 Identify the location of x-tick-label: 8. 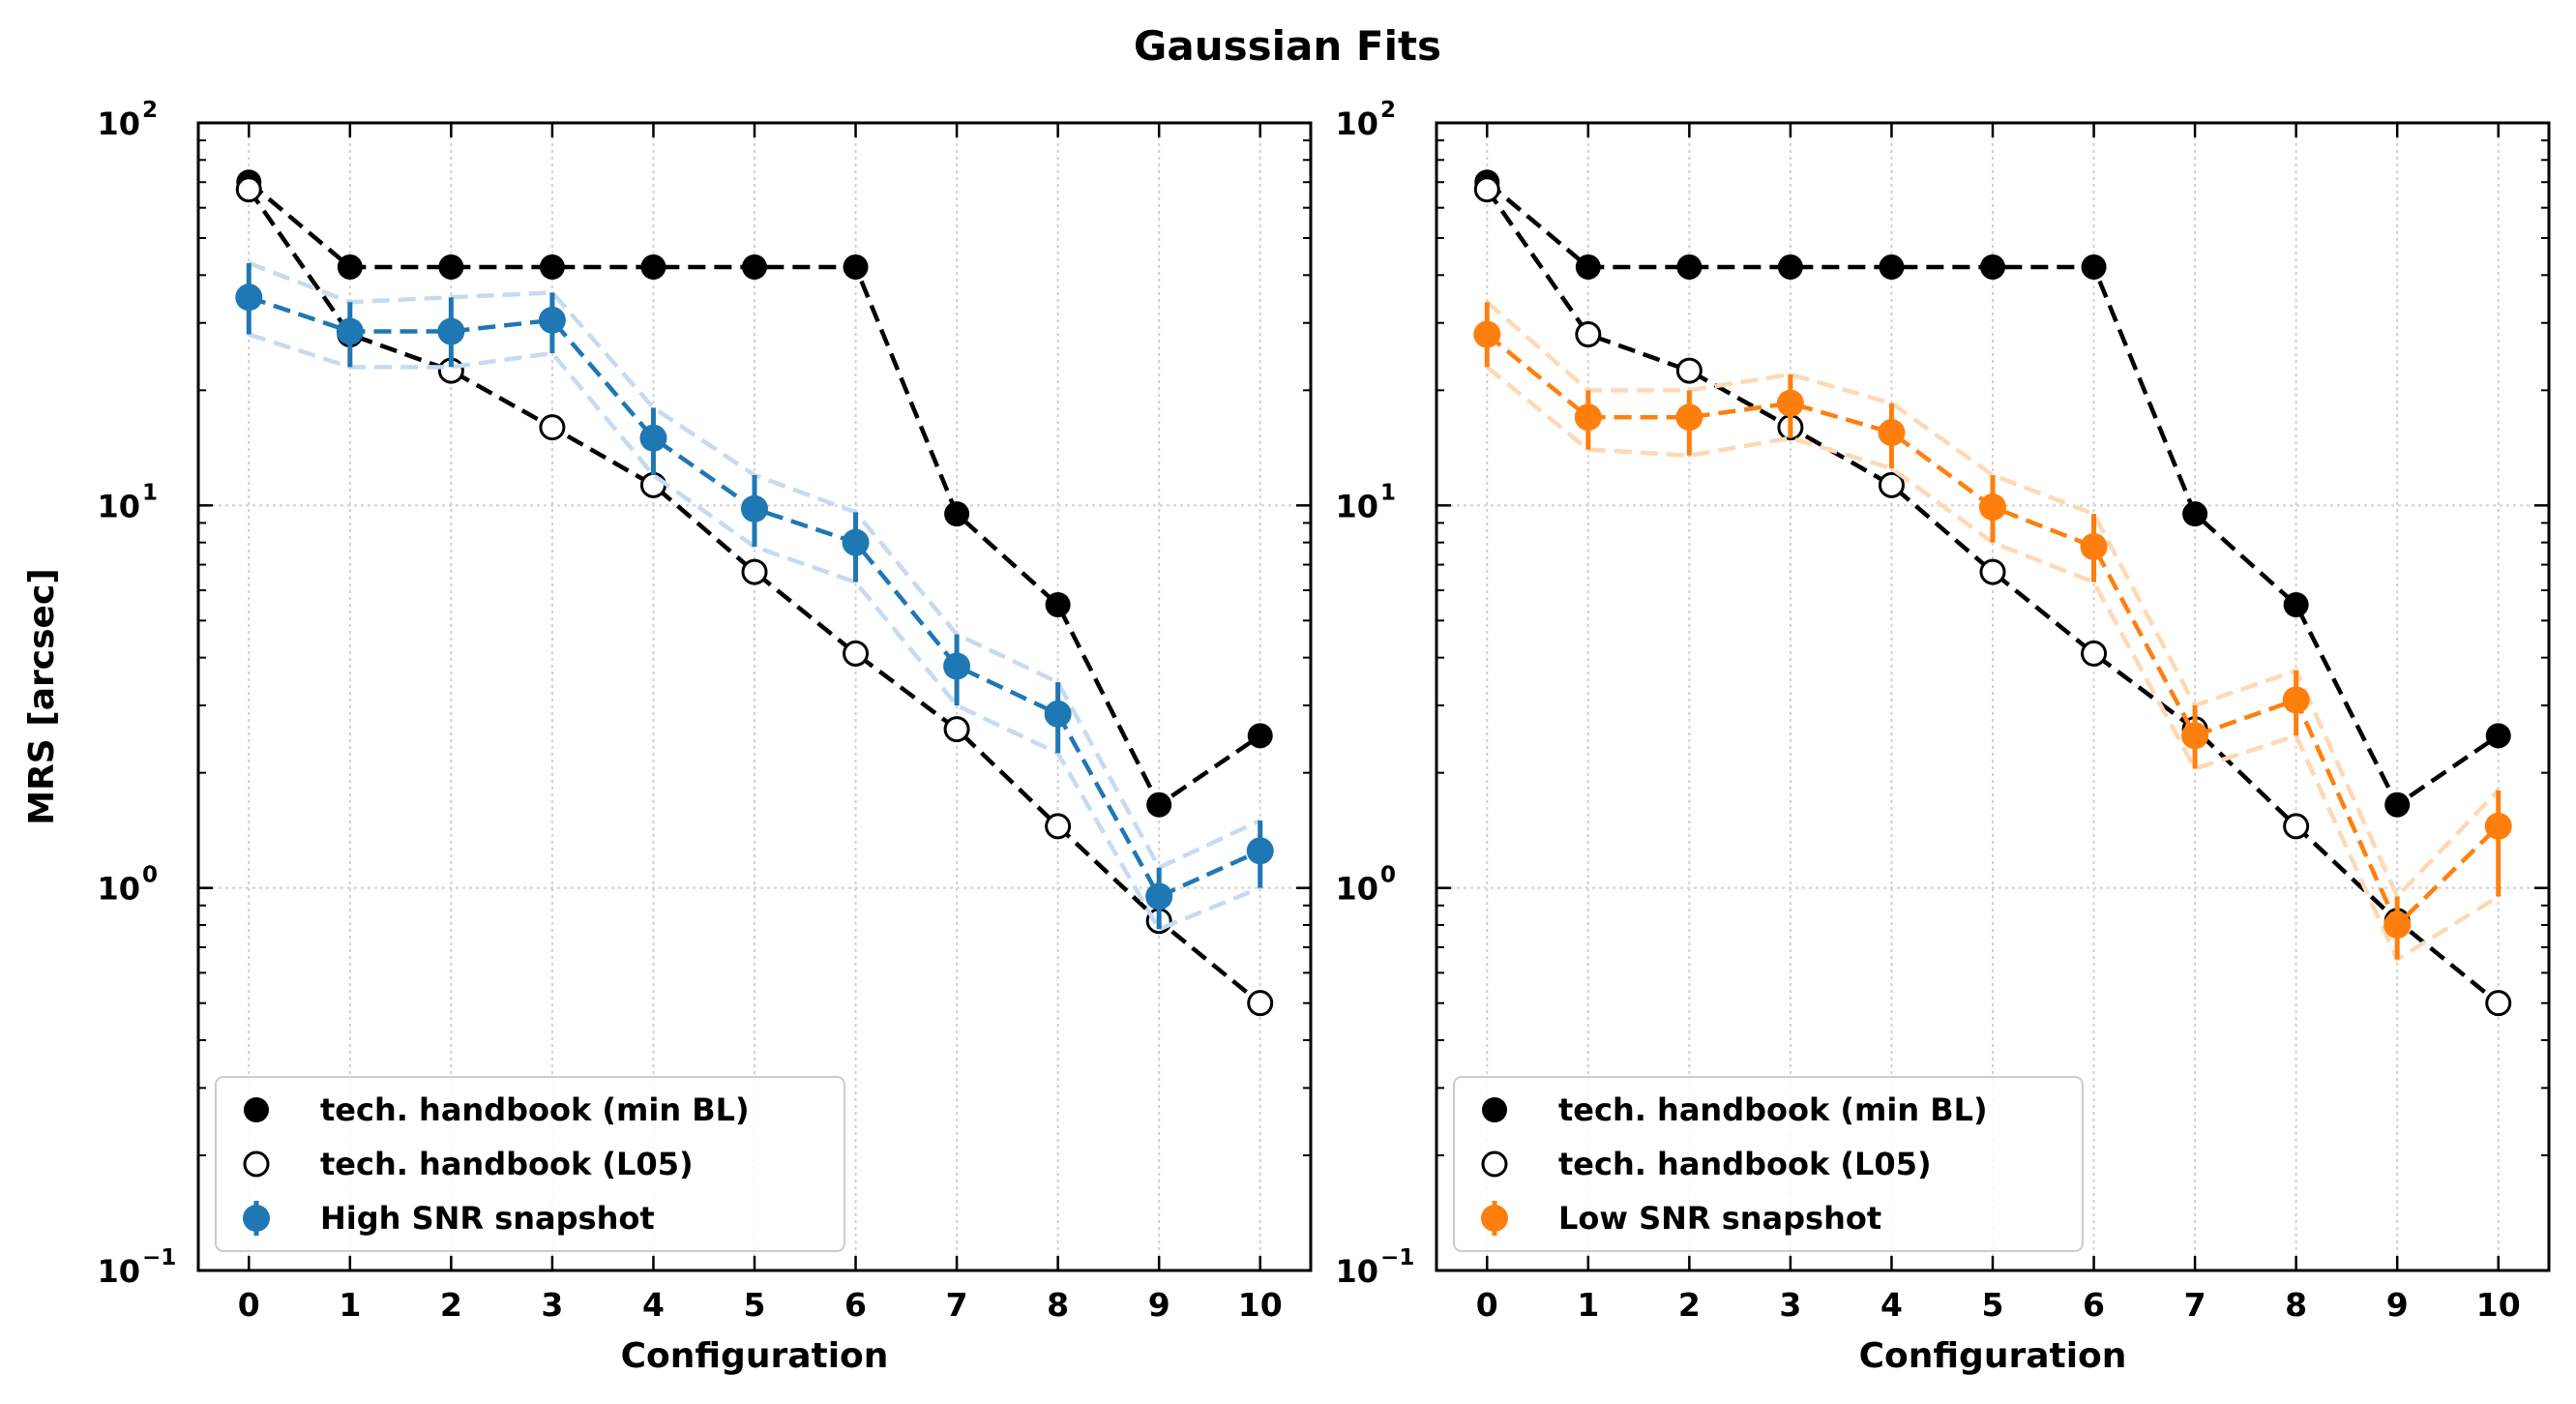
(1058, 1305).